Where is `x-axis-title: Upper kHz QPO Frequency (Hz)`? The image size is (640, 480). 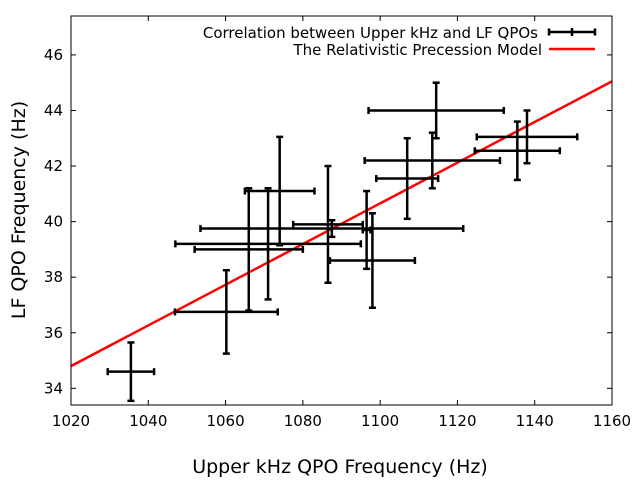
x-axis-title: Upper kHz QPO Frequency (Hz) is located at coordinates (340, 467).